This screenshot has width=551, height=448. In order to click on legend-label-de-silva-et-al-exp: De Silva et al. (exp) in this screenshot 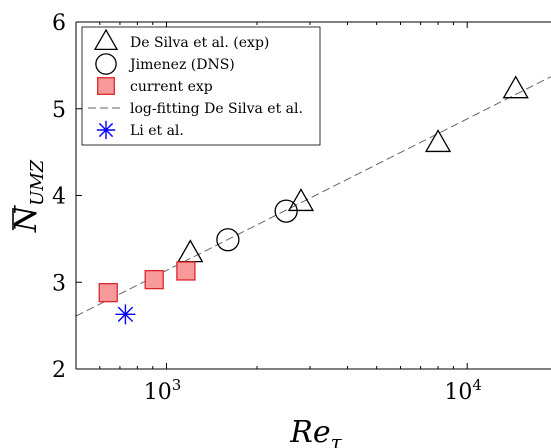, I will do `click(199, 43)`.